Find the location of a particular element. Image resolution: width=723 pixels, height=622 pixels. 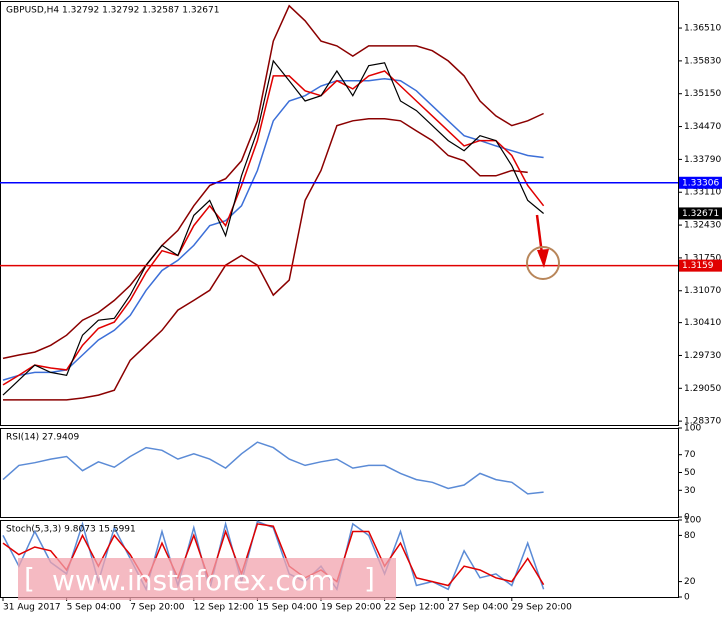

y-tick-label: 50 is located at coordinates (690, 473).